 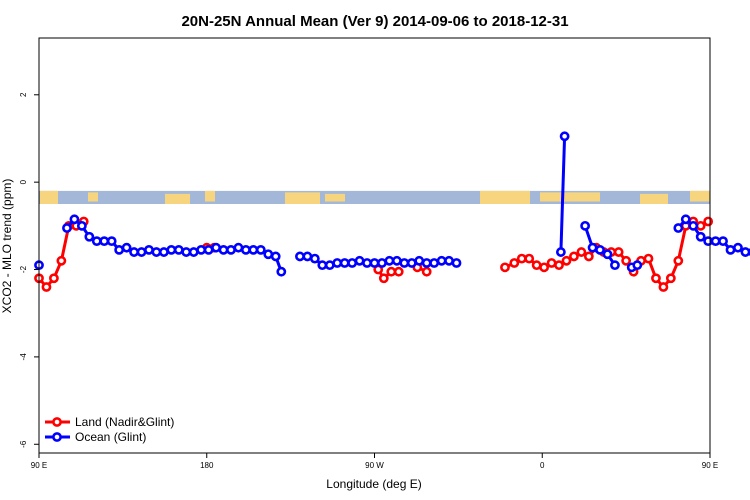 I want to click on y-tick-label: -4, so click(x=23, y=357).